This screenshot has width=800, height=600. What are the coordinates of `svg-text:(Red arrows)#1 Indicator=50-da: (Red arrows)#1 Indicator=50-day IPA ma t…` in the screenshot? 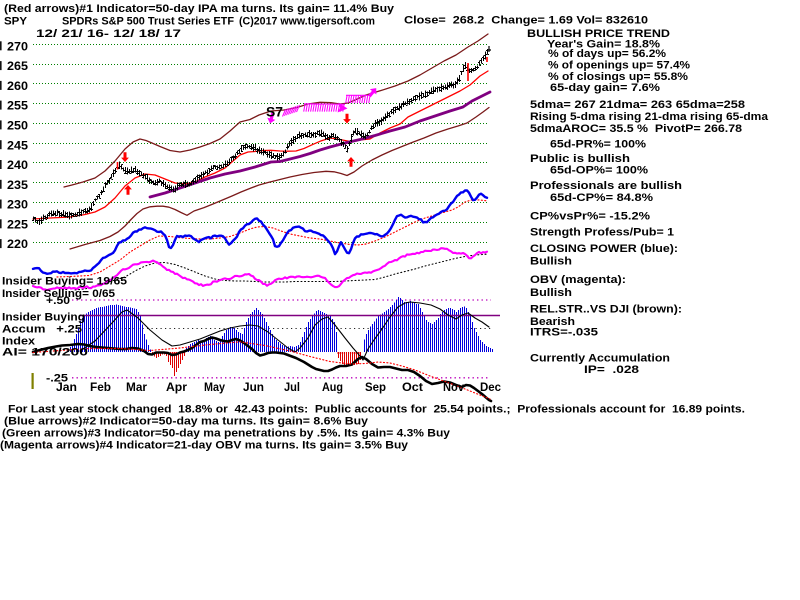 It's located at (199, 9).